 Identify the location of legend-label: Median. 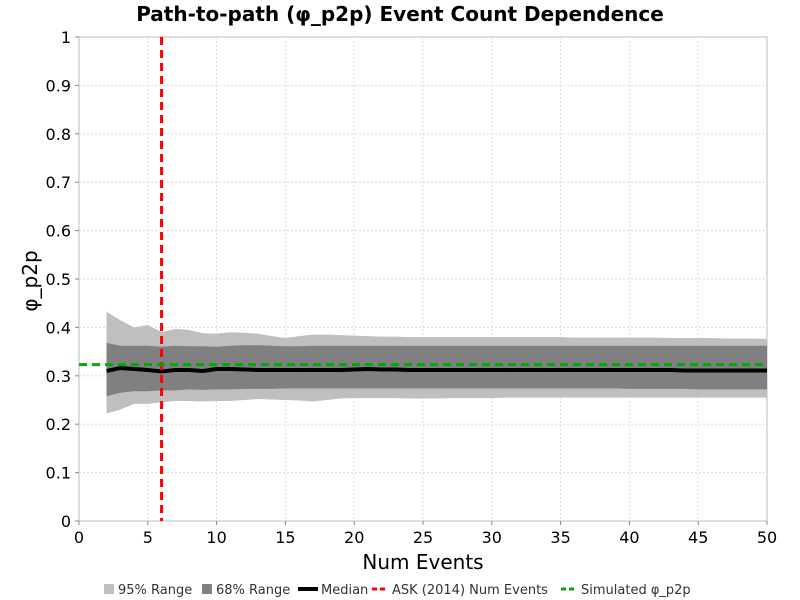
(344, 590).